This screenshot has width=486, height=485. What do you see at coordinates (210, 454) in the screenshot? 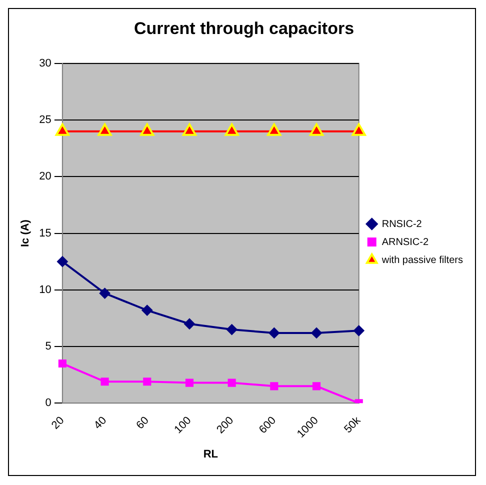
I see `x-axis-title: RL` at bounding box center [210, 454].